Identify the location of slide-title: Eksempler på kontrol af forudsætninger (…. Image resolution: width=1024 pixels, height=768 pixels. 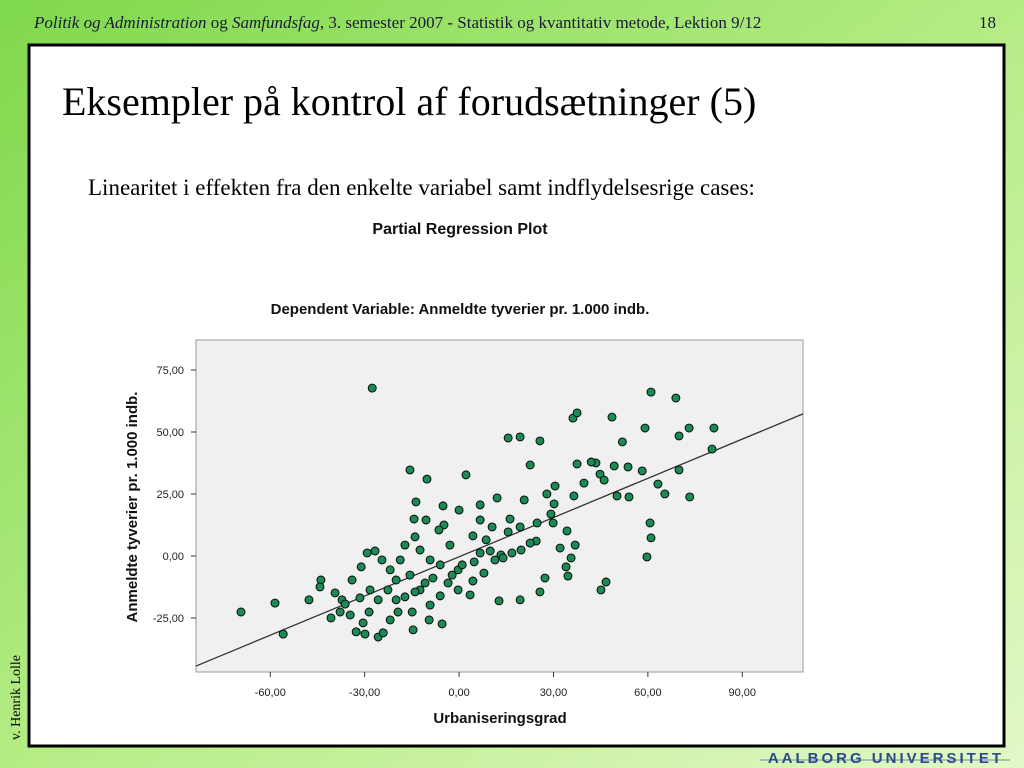
(409, 101).